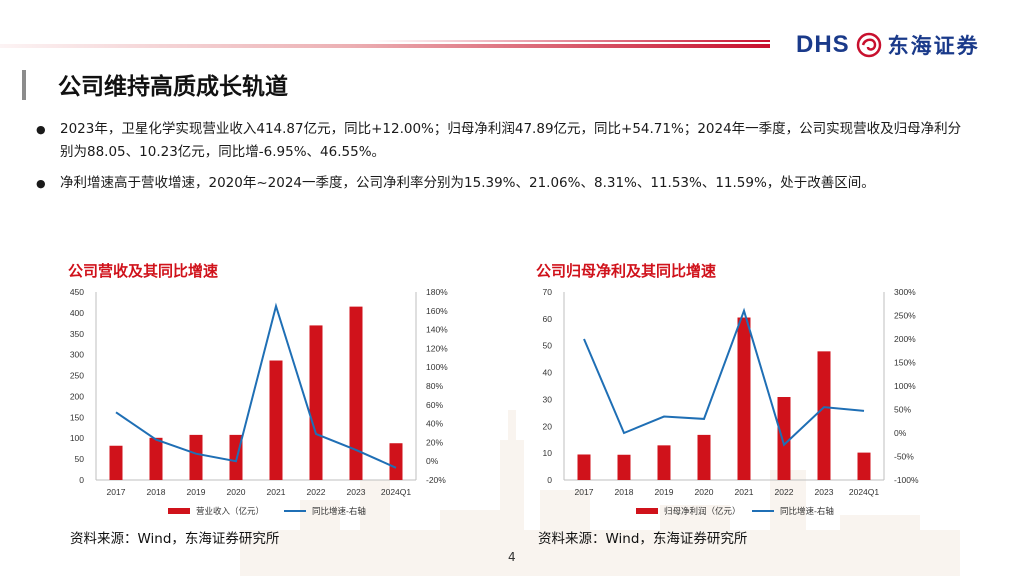 The height and width of the screenshot is (576, 1024). I want to click on chart-title-net-profit: 公司归母净利及其同比增速, so click(626, 271).